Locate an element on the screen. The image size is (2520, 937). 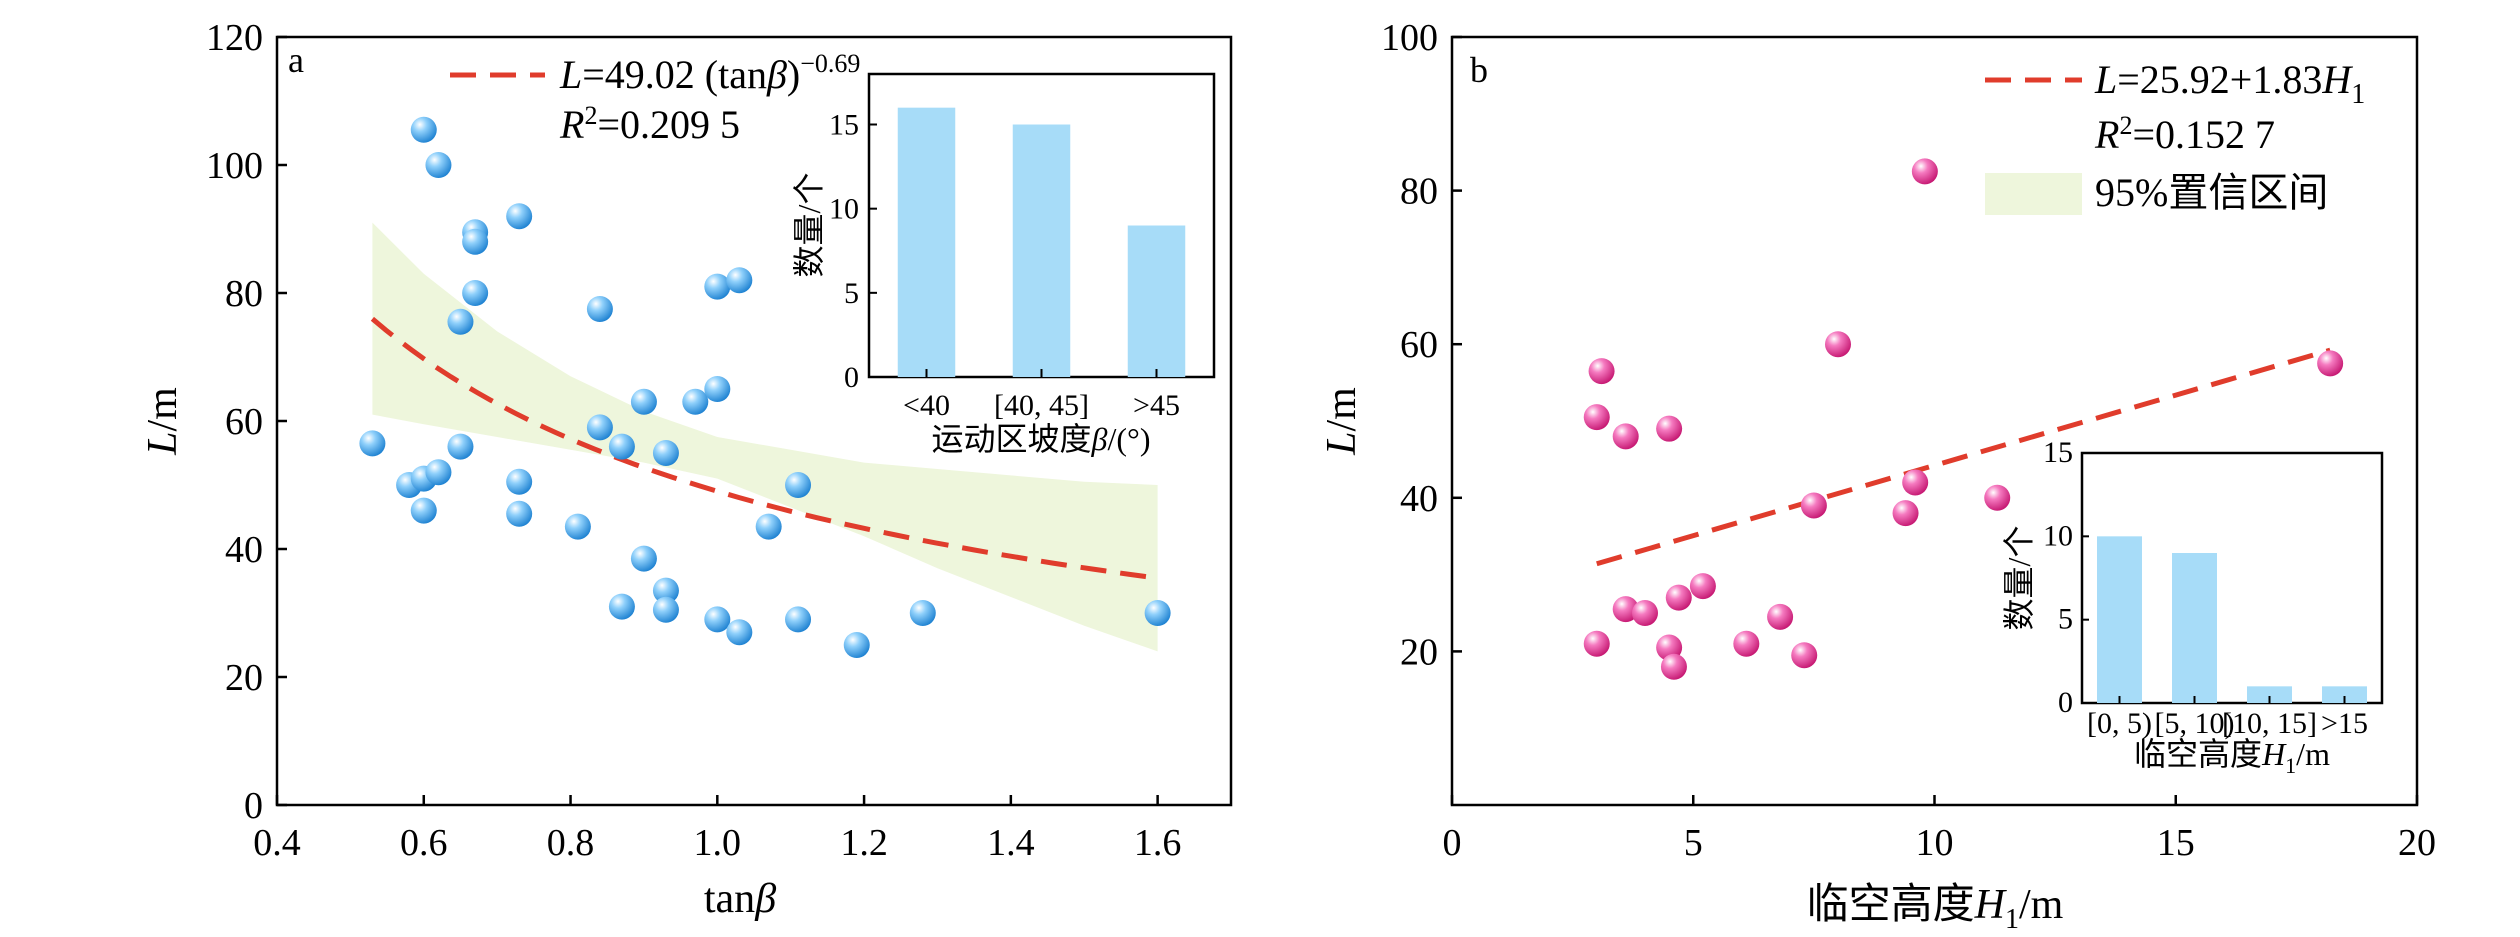
x-axis-label-b: 临空高度H1/m is located at coordinates (1935, 908).